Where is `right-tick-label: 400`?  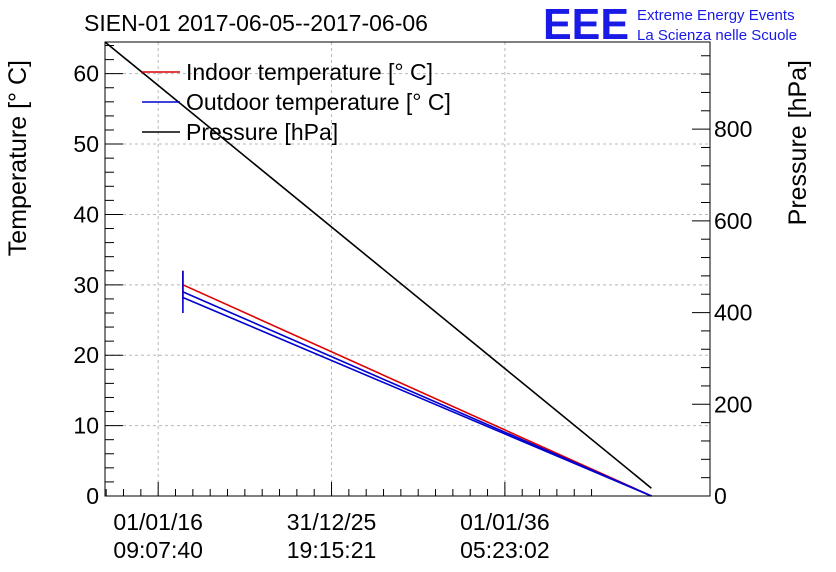
right-tick-label: 400 is located at coordinates (733, 313).